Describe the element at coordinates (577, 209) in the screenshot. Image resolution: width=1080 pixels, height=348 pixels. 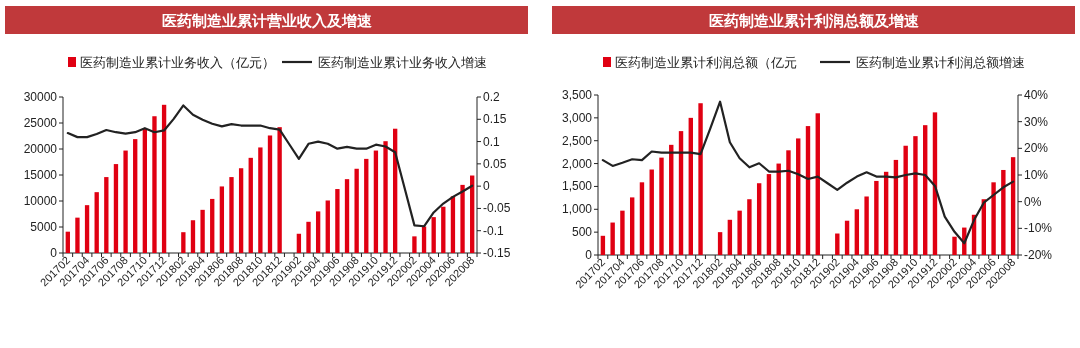
I see `y-tick-label: 1,000` at that location.